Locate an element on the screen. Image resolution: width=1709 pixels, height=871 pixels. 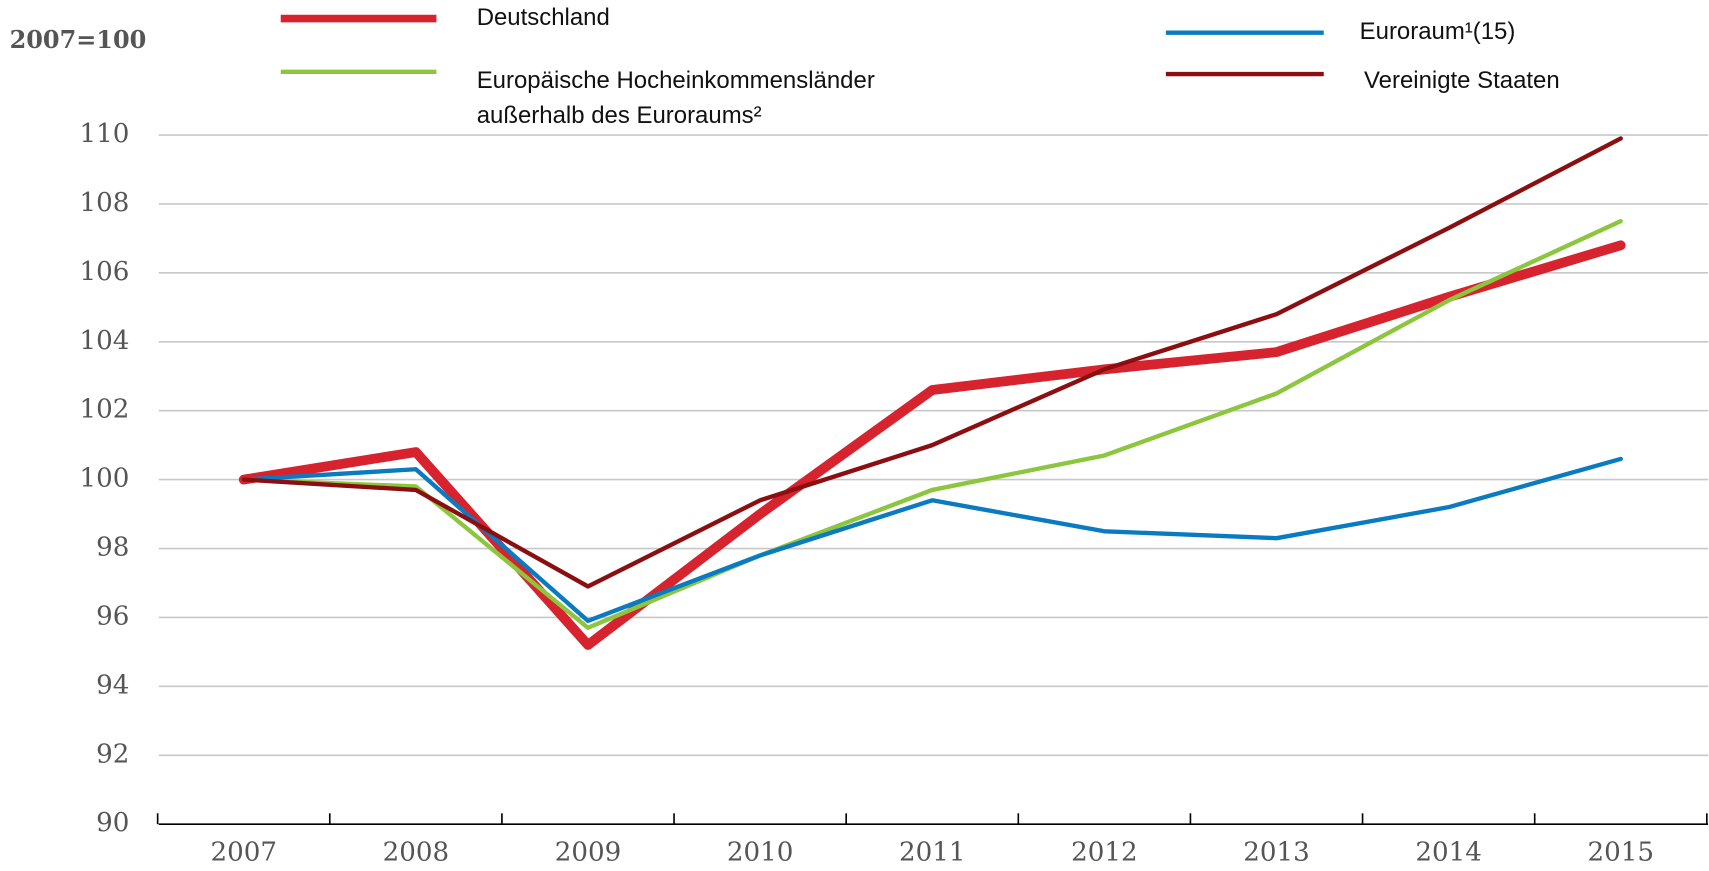
x-tick-label: 2014 is located at coordinates (1448, 853).